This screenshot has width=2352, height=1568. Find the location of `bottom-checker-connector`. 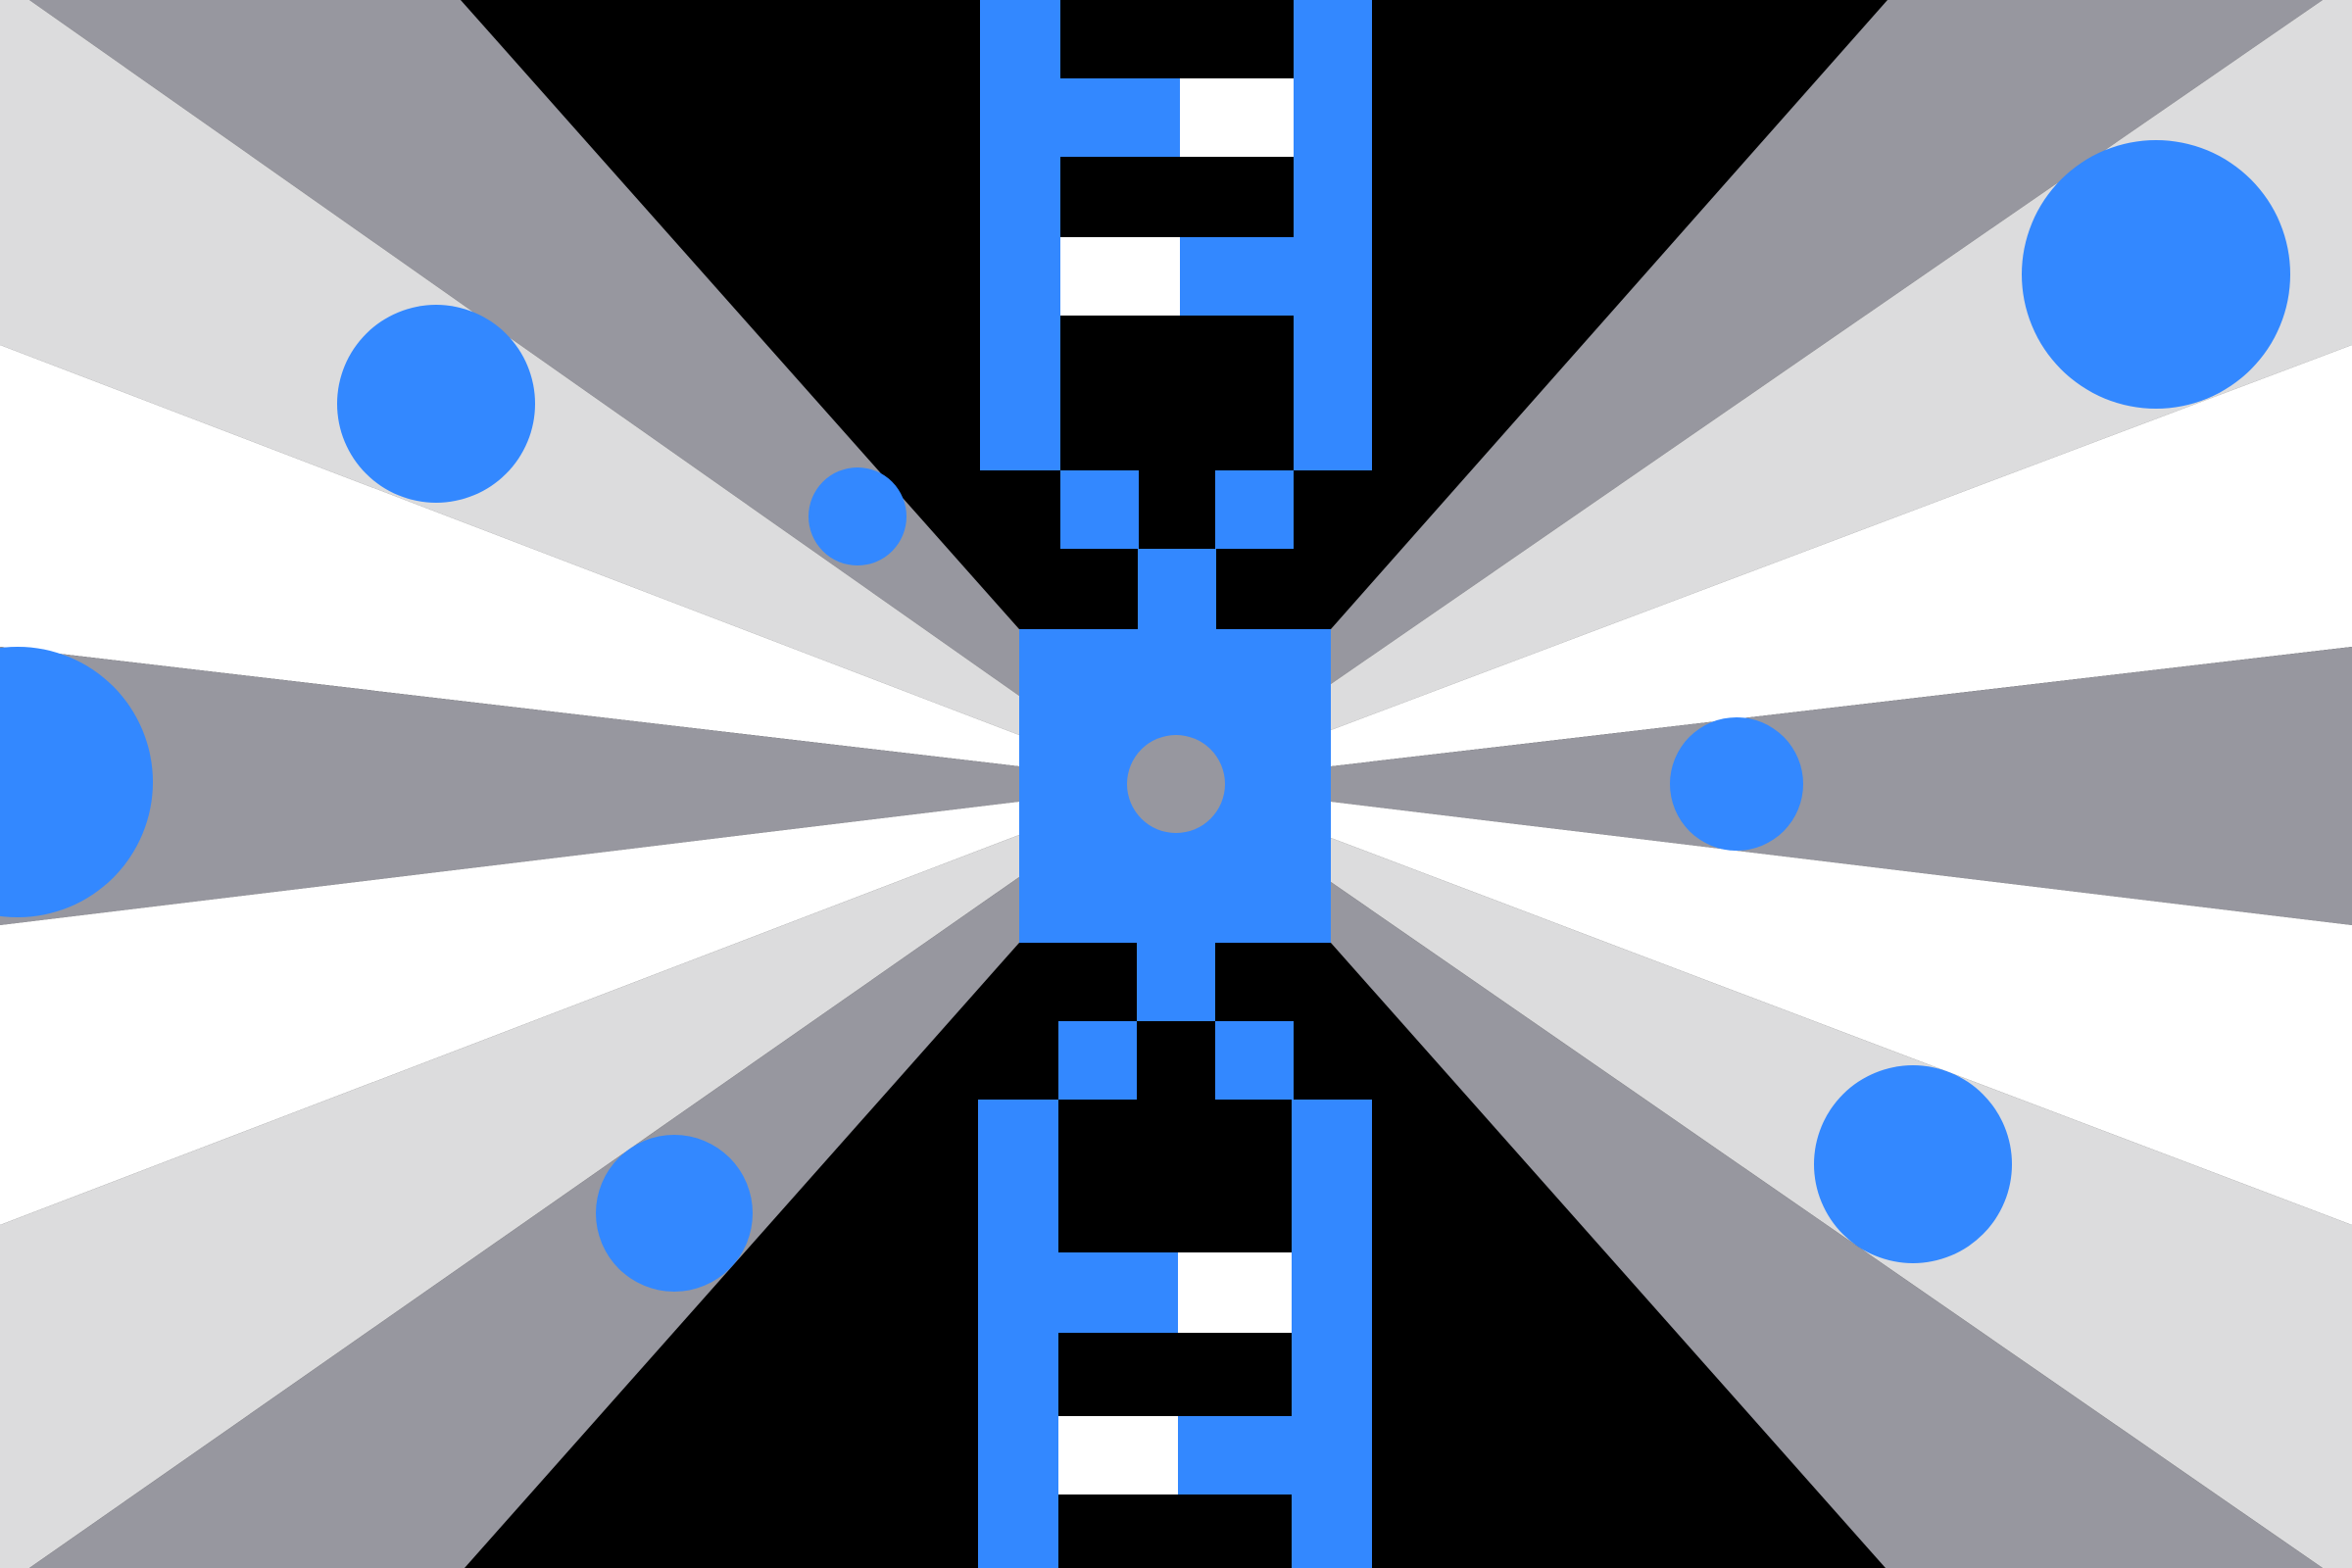

bottom-checker-connector is located at coordinates (1176, 1021).